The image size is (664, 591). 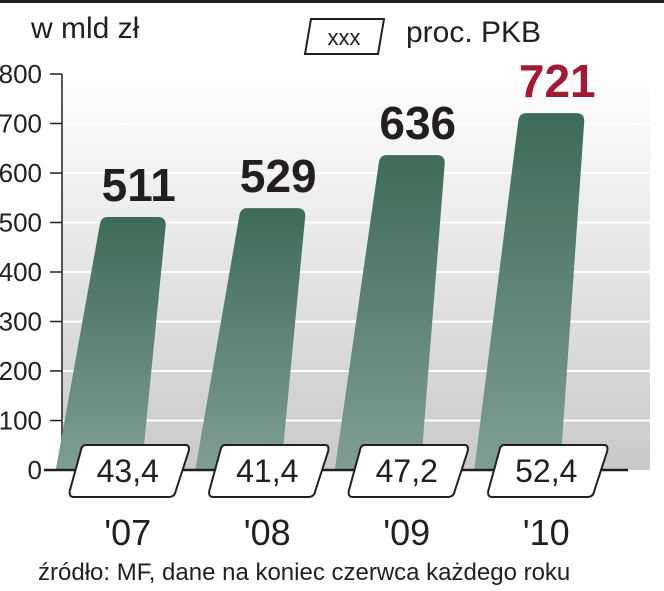 I want to click on gdp-percent-labels: 43,4 41,4 47,2 52,4, so click(x=338, y=471).